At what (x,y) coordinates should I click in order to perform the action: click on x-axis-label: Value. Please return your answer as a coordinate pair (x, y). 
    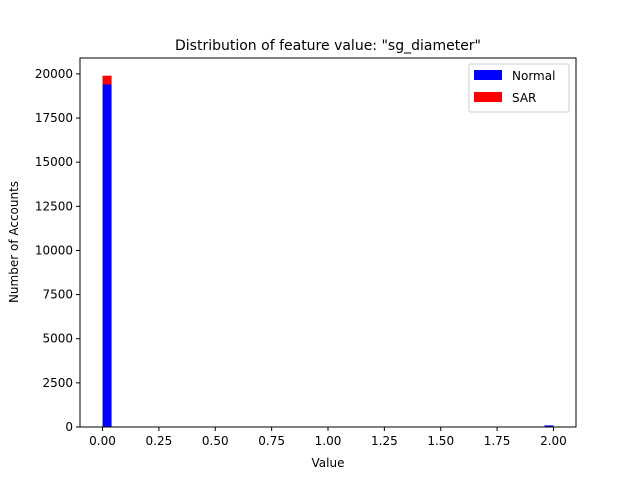
    Looking at the image, I should click on (328, 463).